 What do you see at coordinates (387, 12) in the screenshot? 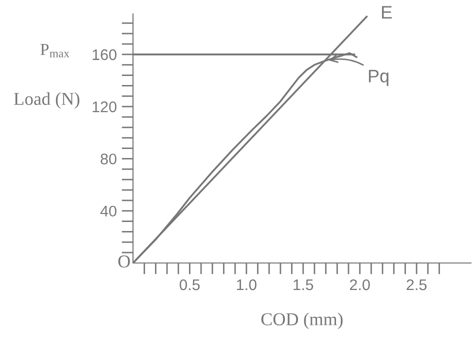
I see `annotation: E` at bounding box center [387, 12].